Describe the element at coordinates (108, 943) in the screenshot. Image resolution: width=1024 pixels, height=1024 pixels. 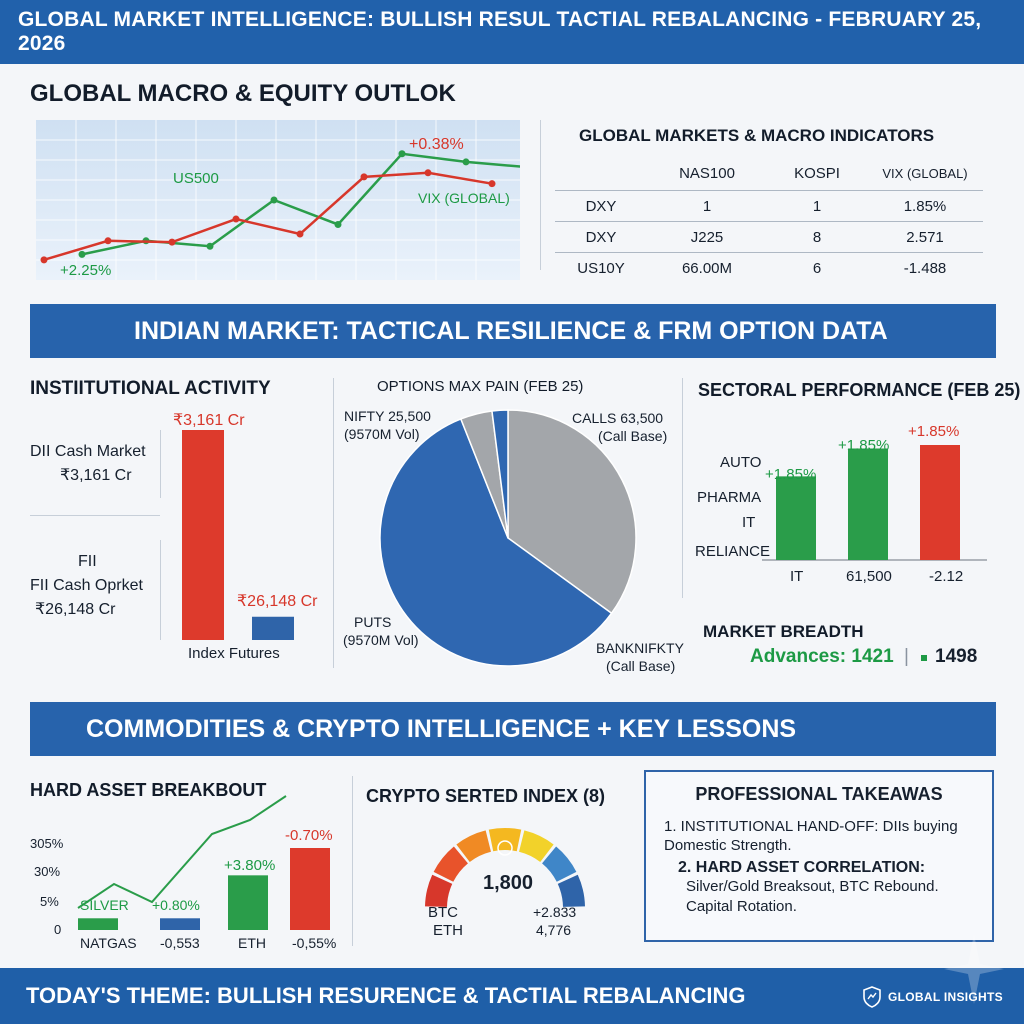
I see `hard-category: NATGAS` at that location.